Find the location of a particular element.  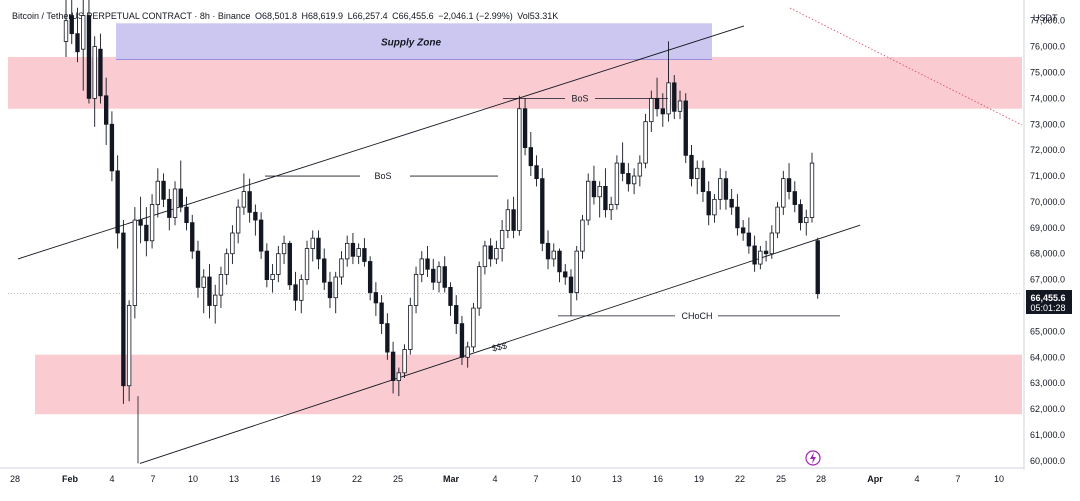

time-tick-label: 13 is located at coordinates (617, 479).